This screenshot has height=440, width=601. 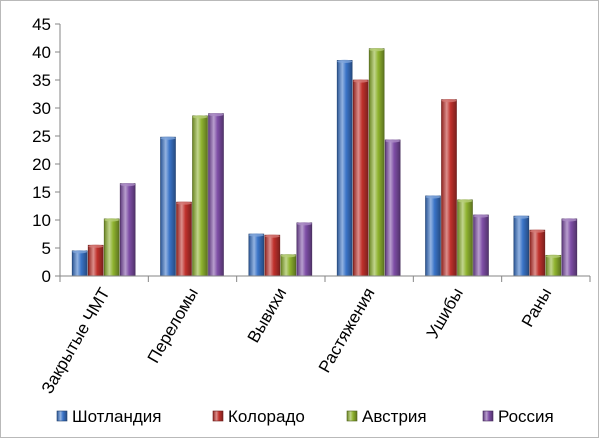 I want to click on x-category-label: Растяжения, so click(x=347, y=330).